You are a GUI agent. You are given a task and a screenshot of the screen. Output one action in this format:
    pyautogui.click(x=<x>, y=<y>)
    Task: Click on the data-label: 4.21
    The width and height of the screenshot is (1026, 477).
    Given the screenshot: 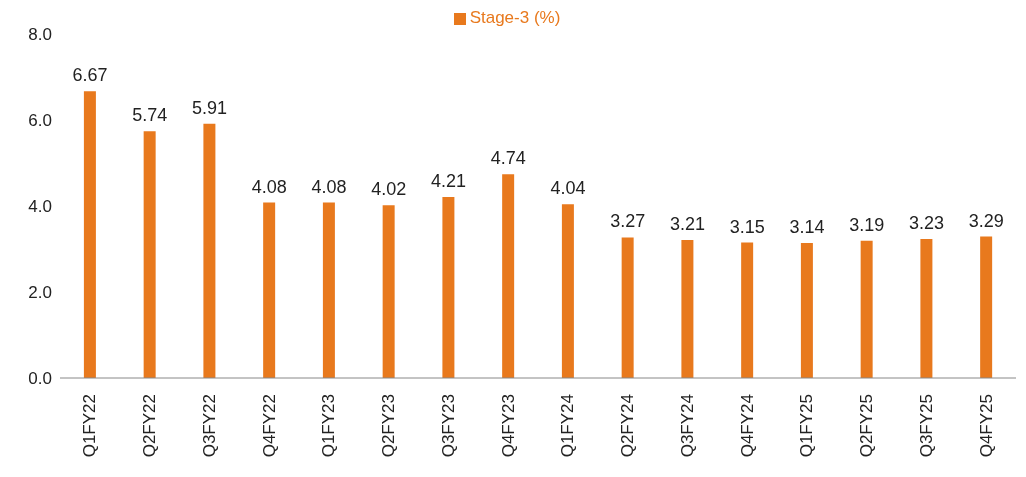 What is the action you would take?
    pyautogui.click(x=448, y=180)
    